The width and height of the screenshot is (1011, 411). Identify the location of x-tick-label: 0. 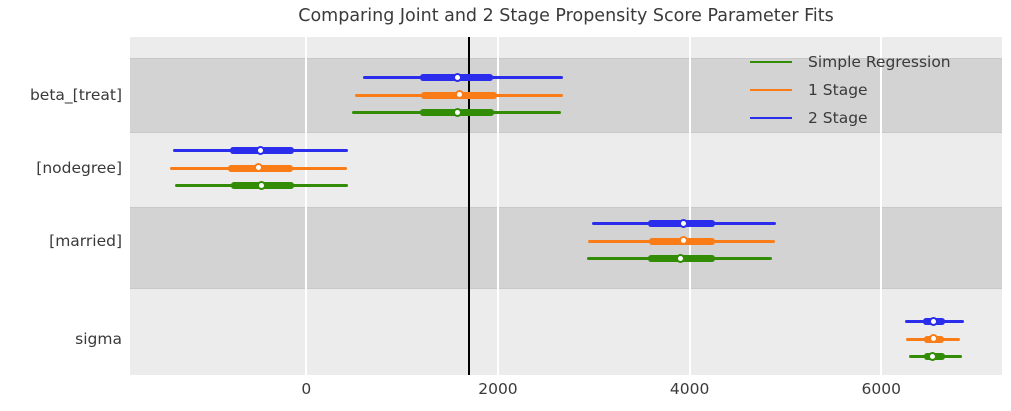
(306, 389).